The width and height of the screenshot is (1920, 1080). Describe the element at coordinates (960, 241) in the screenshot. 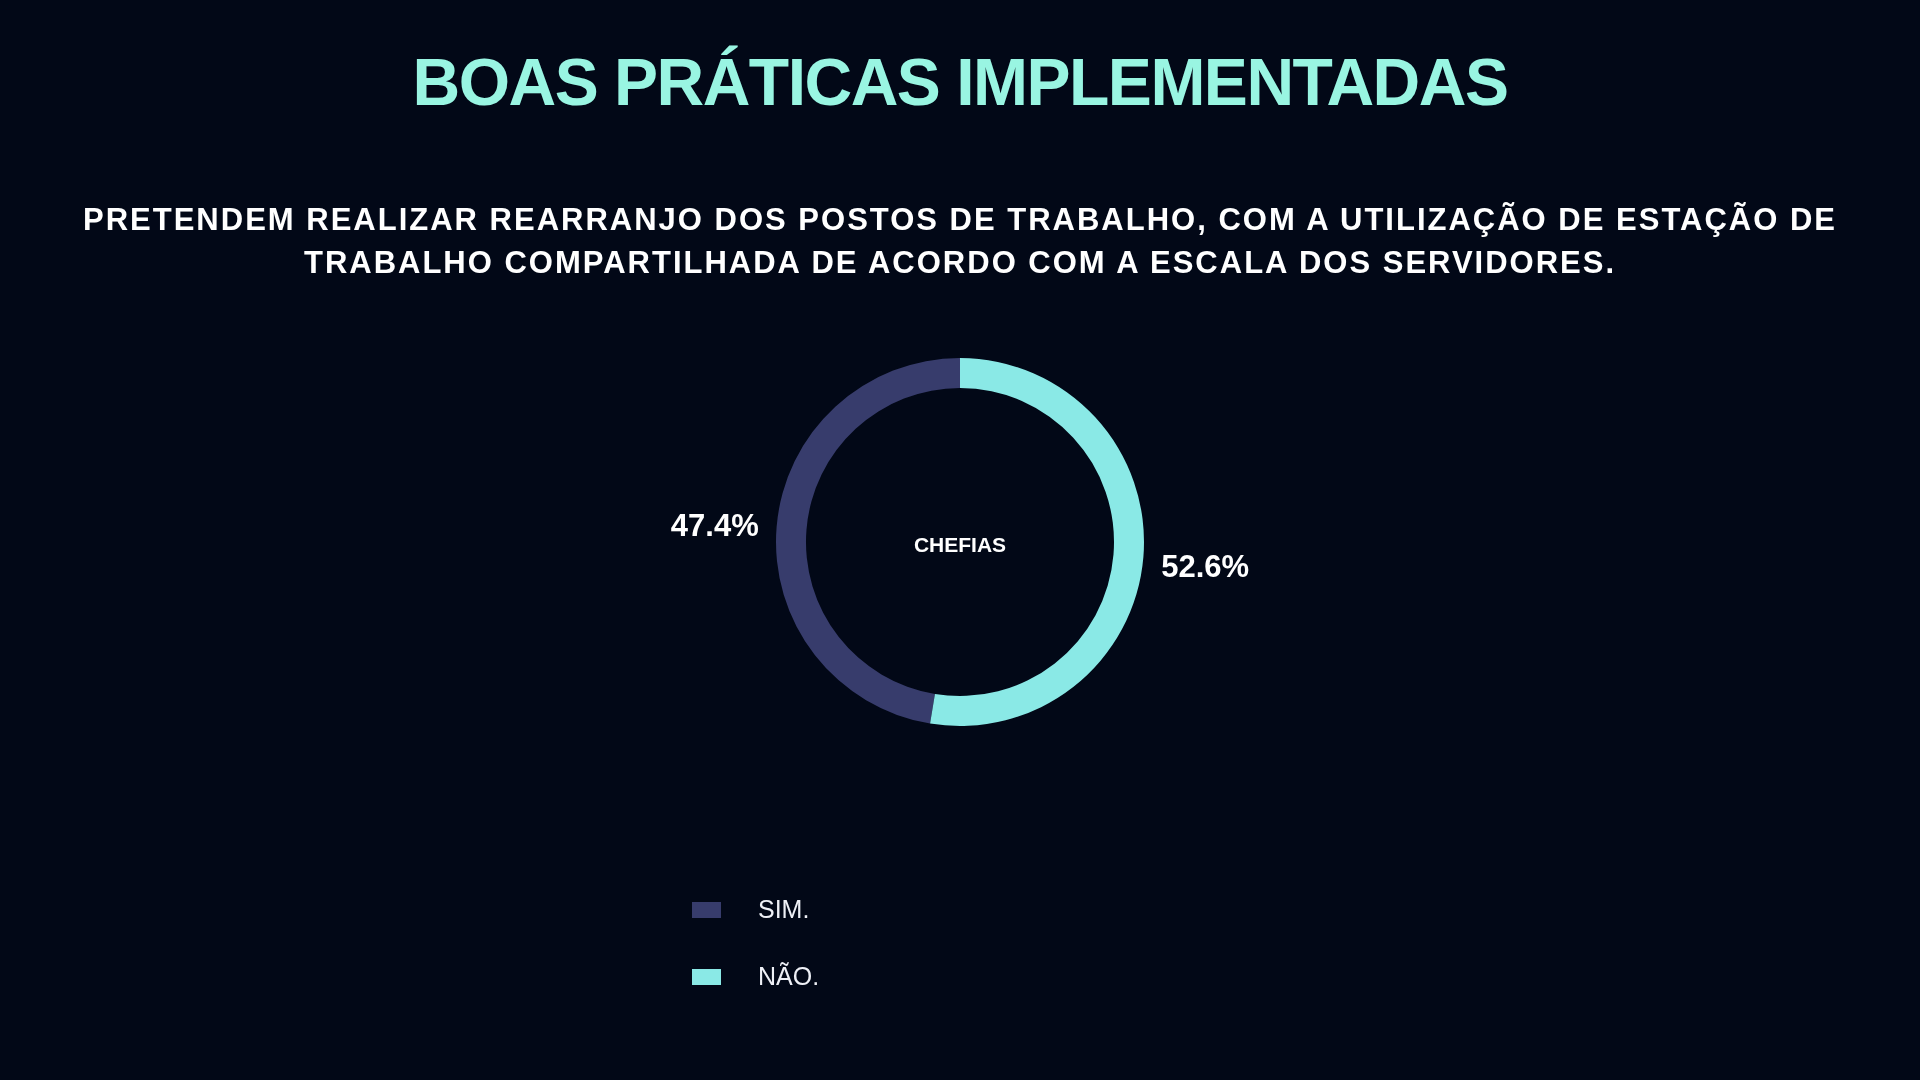

I see `chart-subtitle: PRETENDEM REALIZAR REARRANJO DOS POSTOS DE TRABALHO, COM A UTILIZAÇÃO DE ESTAÇÃO DE TRABALHO COMPARTILHADA DE ACORDO COM A ESCALA DOS SERVIDORES.` at that location.